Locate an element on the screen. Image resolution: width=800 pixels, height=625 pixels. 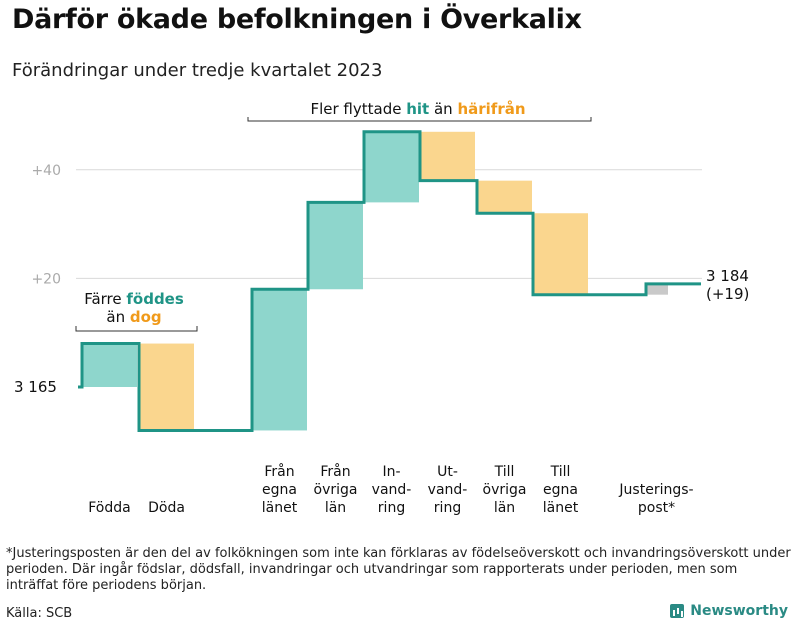
category-label: Döda is located at coordinates (166, 508).